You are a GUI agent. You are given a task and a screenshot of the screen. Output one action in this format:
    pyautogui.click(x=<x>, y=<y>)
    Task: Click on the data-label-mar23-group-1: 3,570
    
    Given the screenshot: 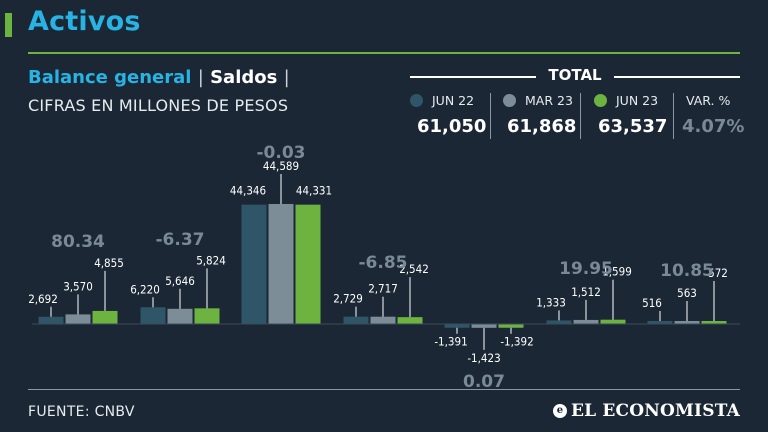 What is the action you would take?
    pyautogui.click(x=78, y=286)
    